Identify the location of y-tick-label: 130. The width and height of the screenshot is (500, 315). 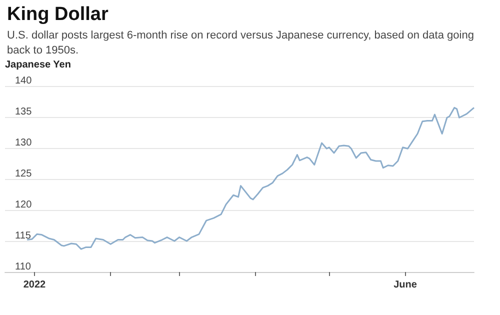
(23, 143).